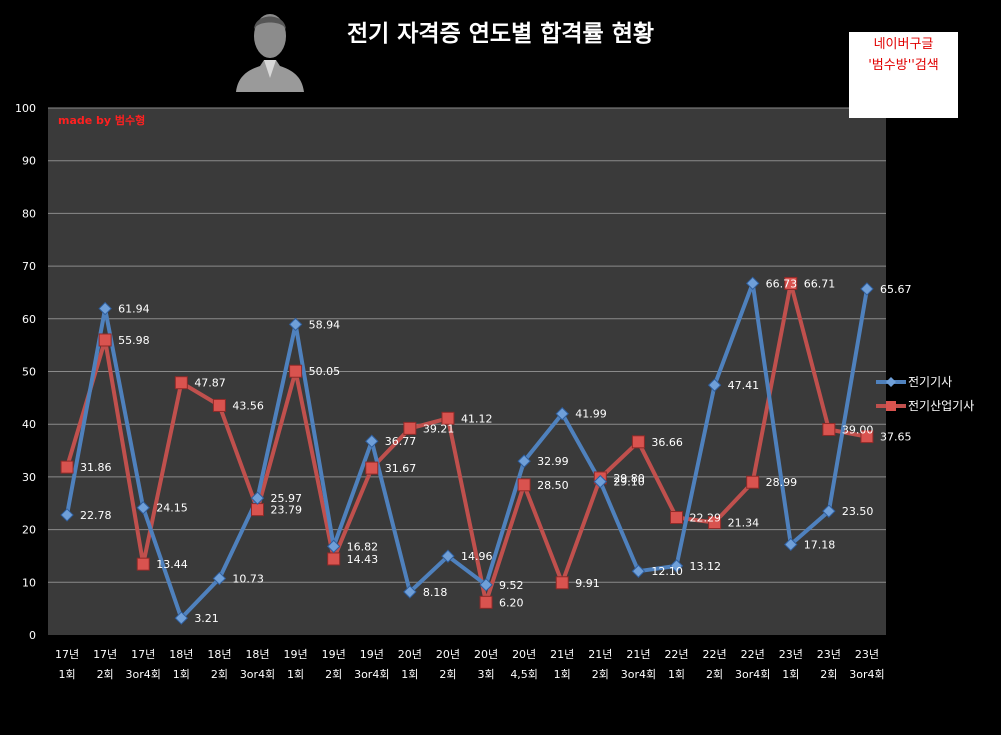 This screenshot has width=1001, height=735. I want to click on x-tick-label-year: 23년, so click(791, 654).